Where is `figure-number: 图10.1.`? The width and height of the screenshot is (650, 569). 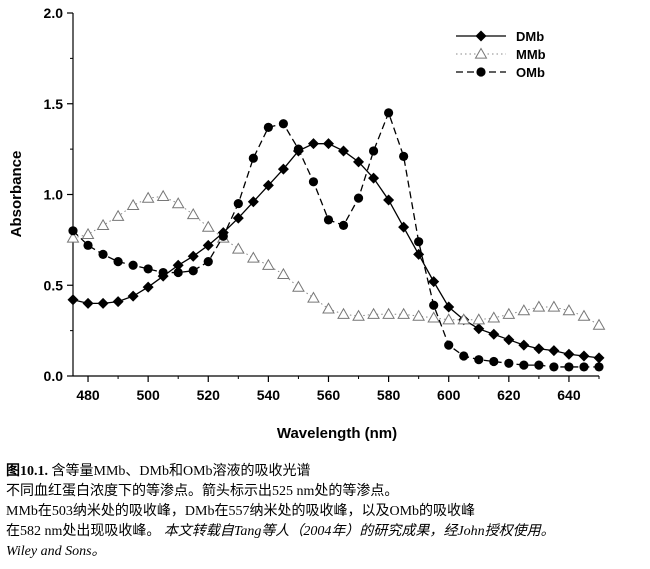
figure-number: 图10.1. is located at coordinates (27, 471).